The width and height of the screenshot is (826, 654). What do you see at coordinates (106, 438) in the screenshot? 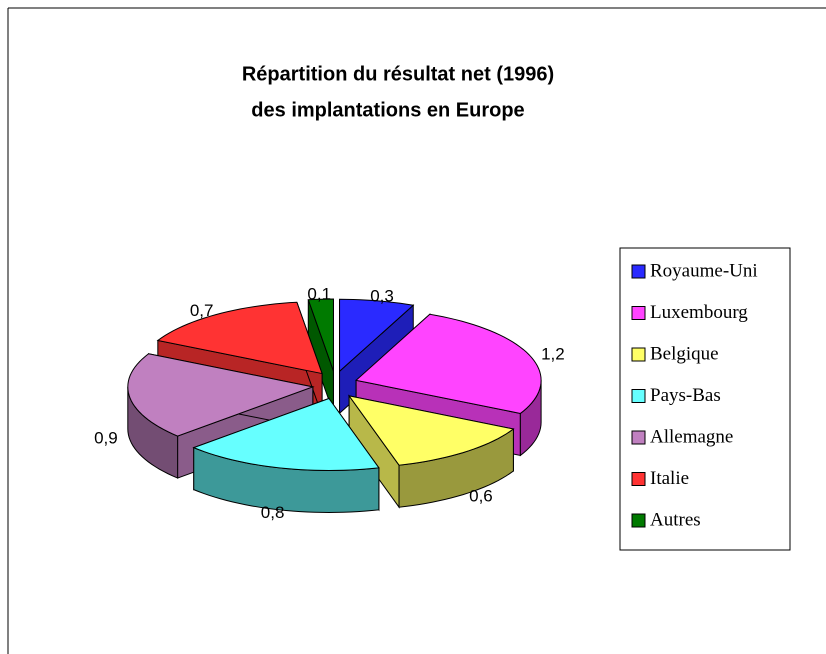
I see `data-label: 0,9` at bounding box center [106, 438].